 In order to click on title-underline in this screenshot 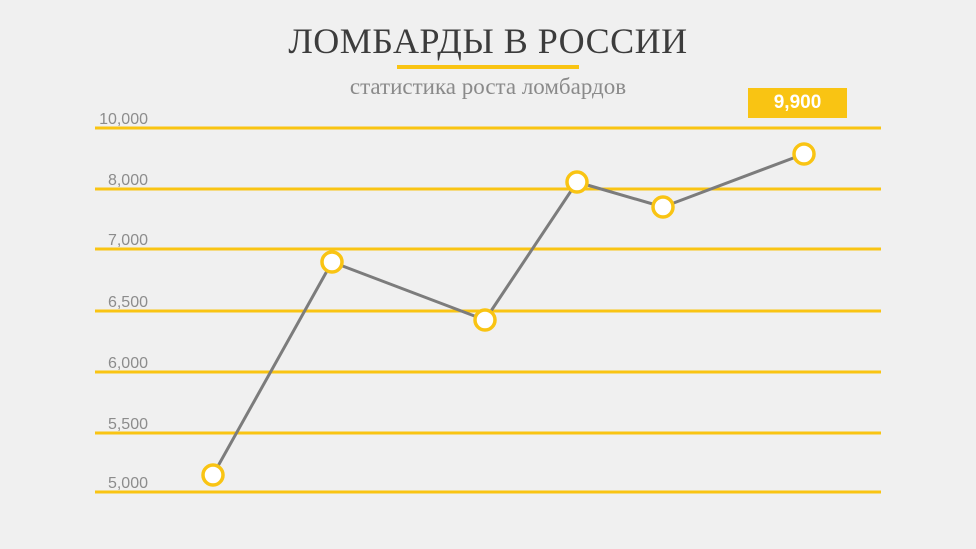, I will do `click(488, 67)`.